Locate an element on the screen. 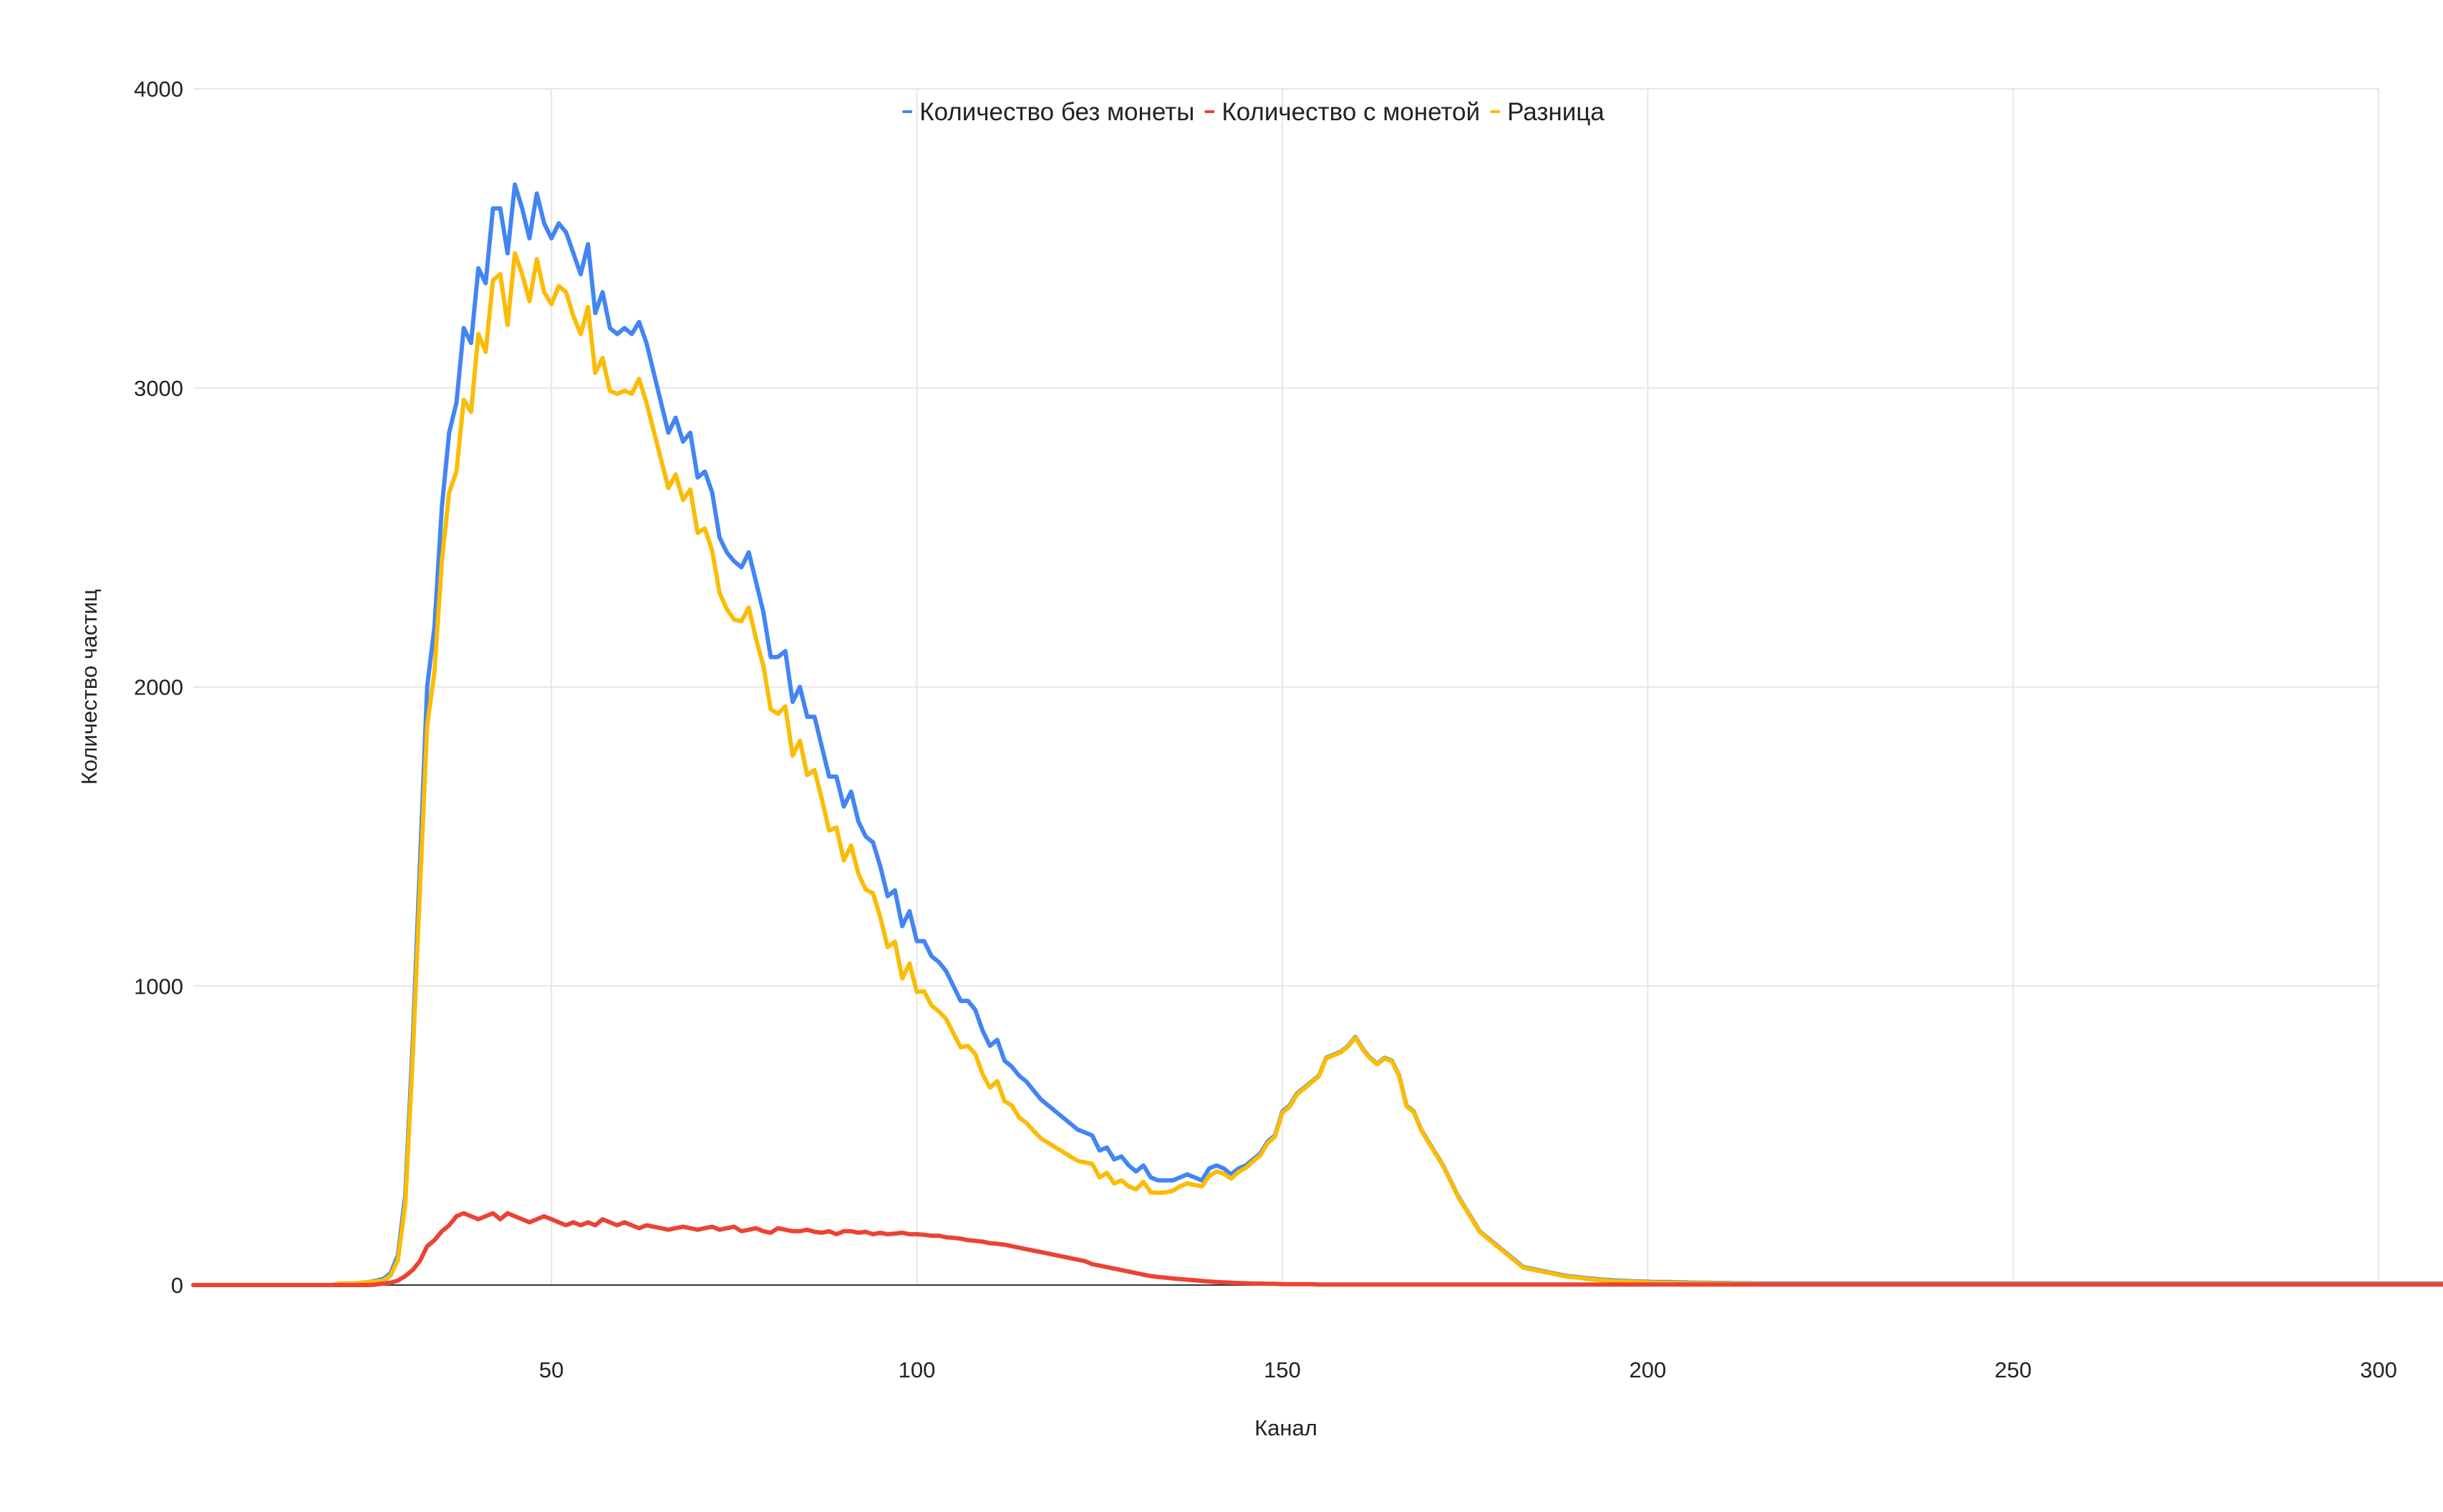  x-axis-title: Канал is located at coordinates (1285, 1427).